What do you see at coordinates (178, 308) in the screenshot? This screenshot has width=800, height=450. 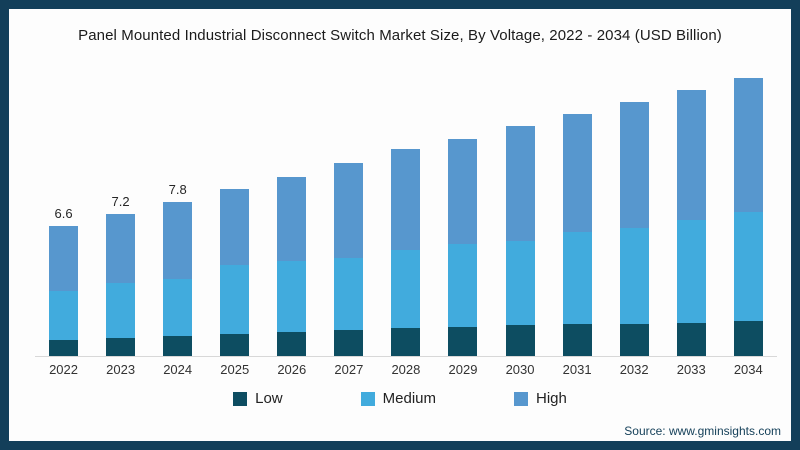 I see `segment-medium-2024` at bounding box center [178, 308].